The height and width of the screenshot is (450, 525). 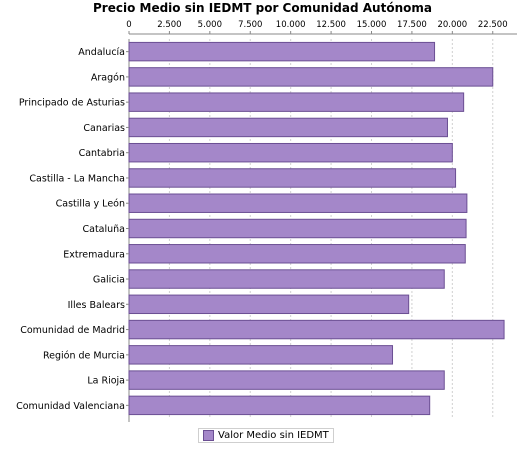 I want to click on category-label: Aragón, so click(x=108, y=77).